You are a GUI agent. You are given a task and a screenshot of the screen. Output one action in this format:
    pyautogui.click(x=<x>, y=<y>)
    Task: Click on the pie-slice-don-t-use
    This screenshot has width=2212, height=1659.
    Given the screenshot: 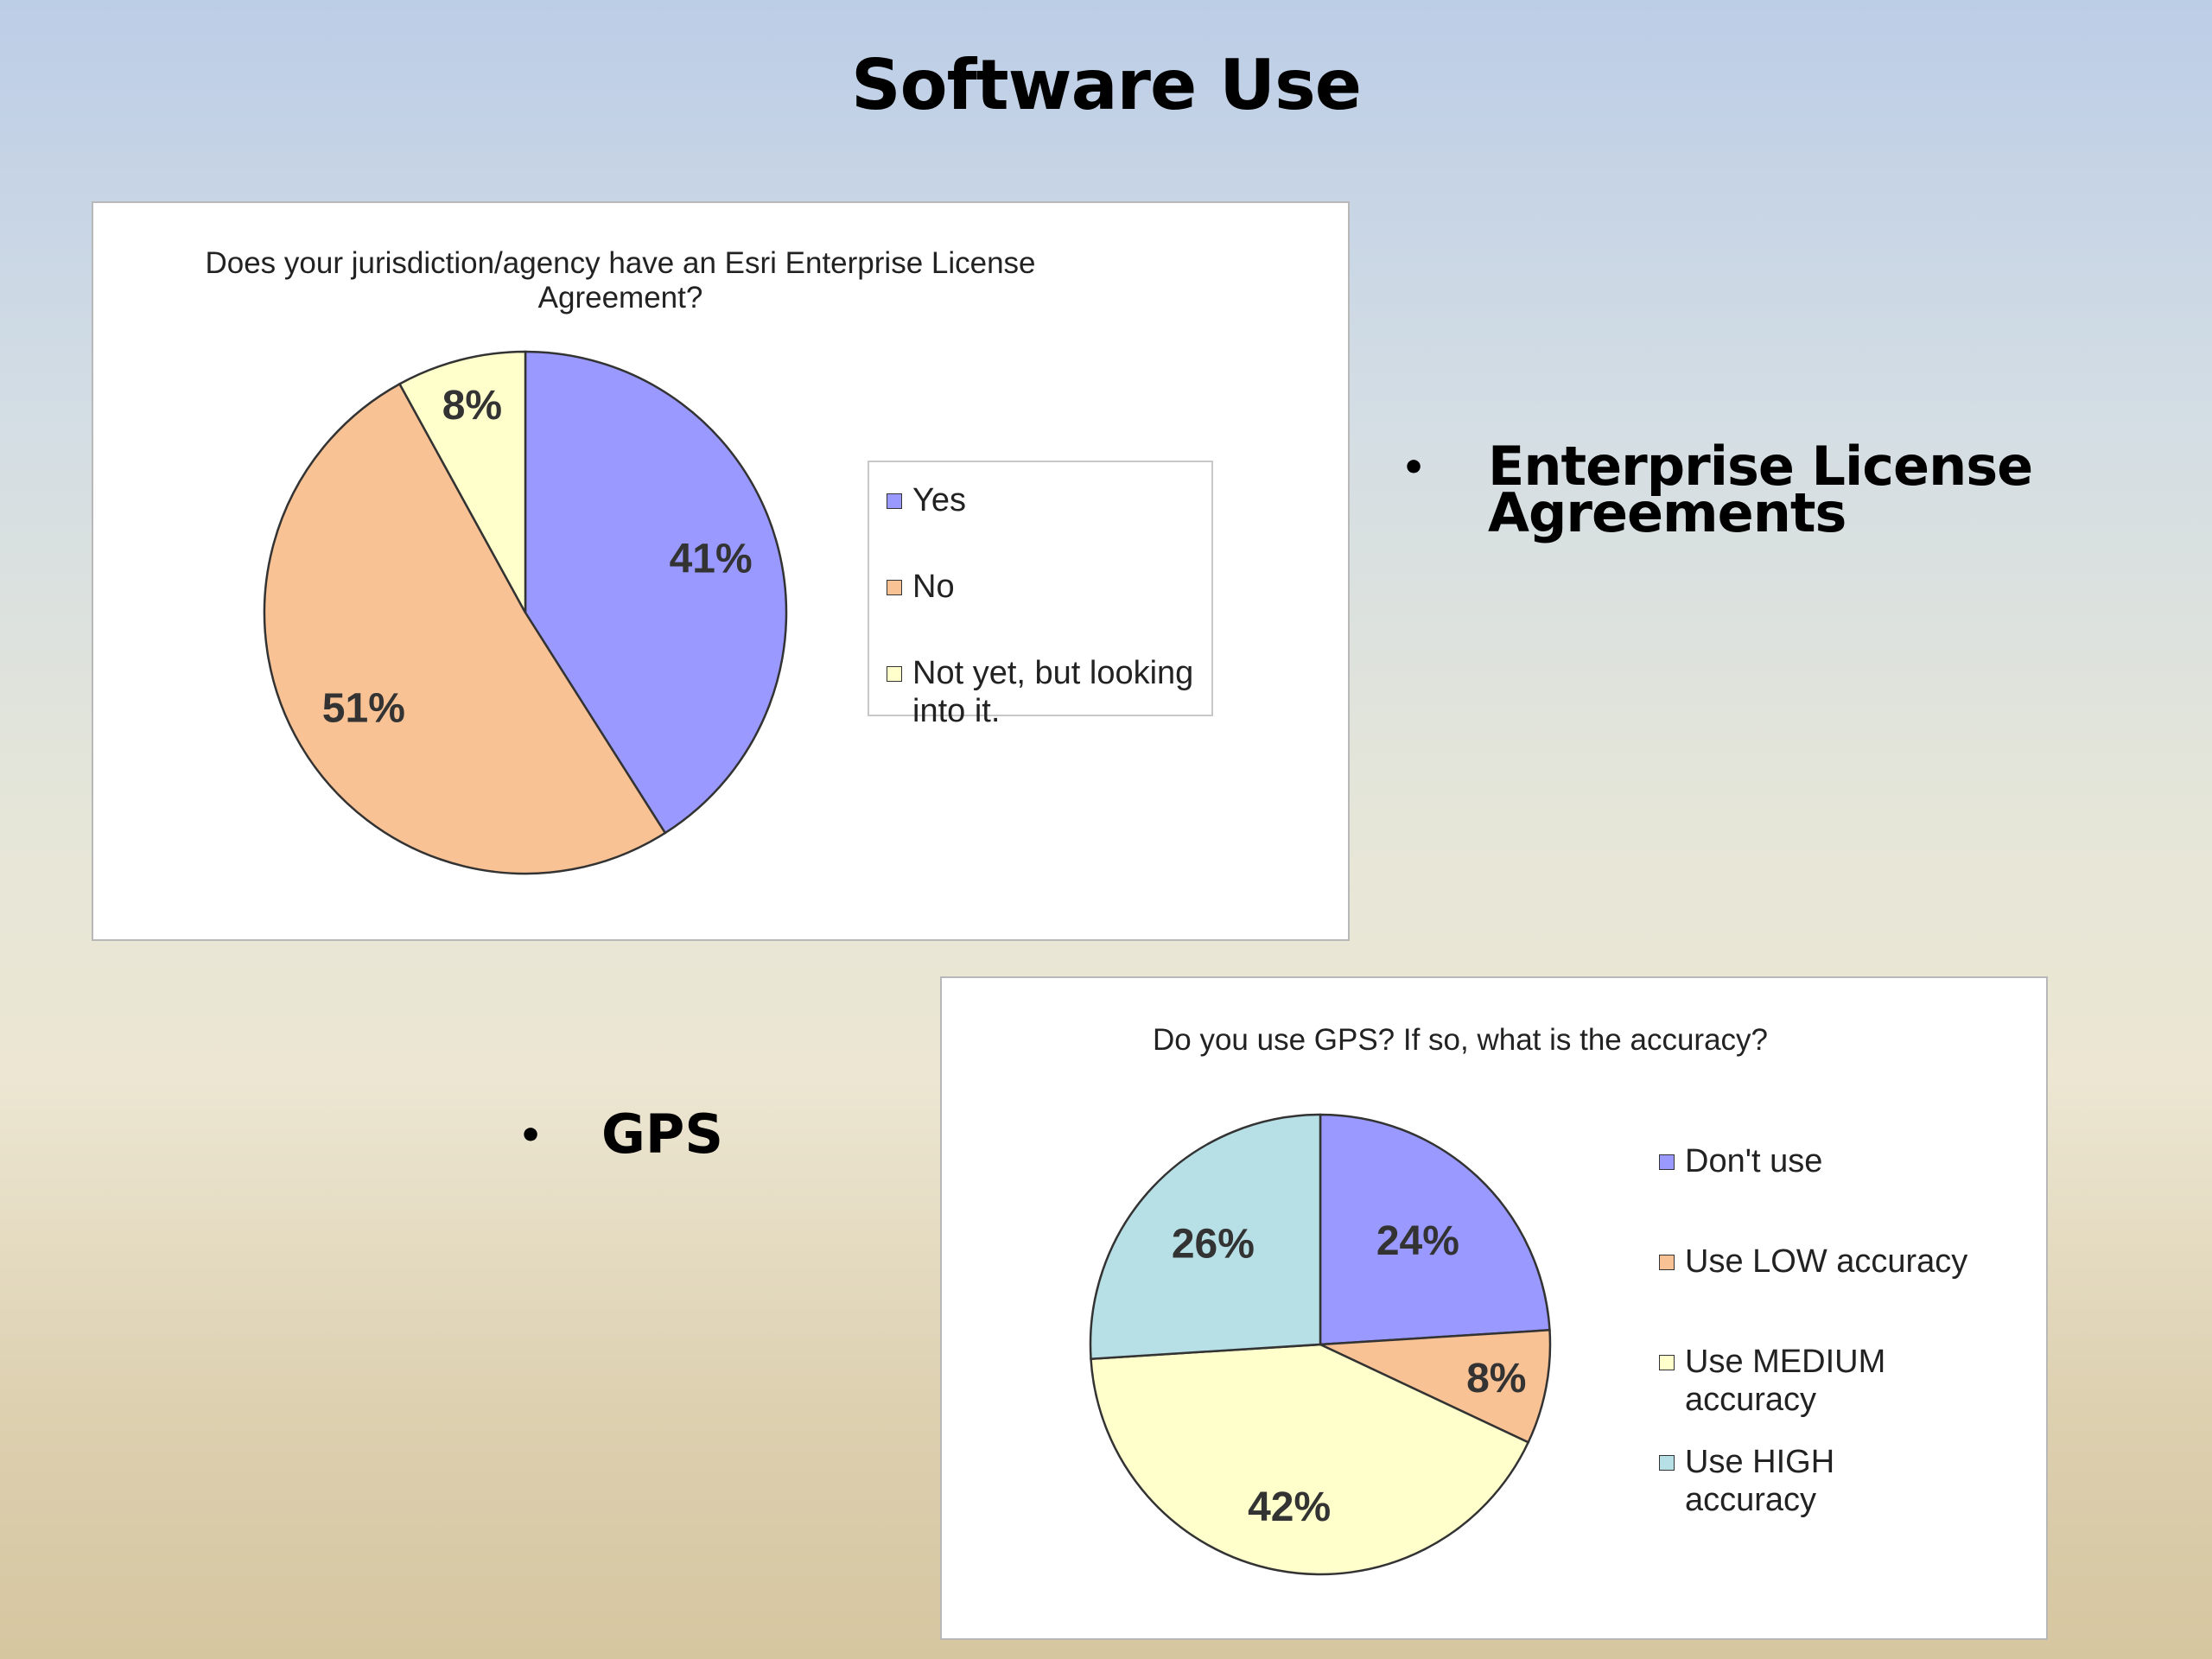 What is the action you would take?
    pyautogui.click(x=1435, y=1229)
    